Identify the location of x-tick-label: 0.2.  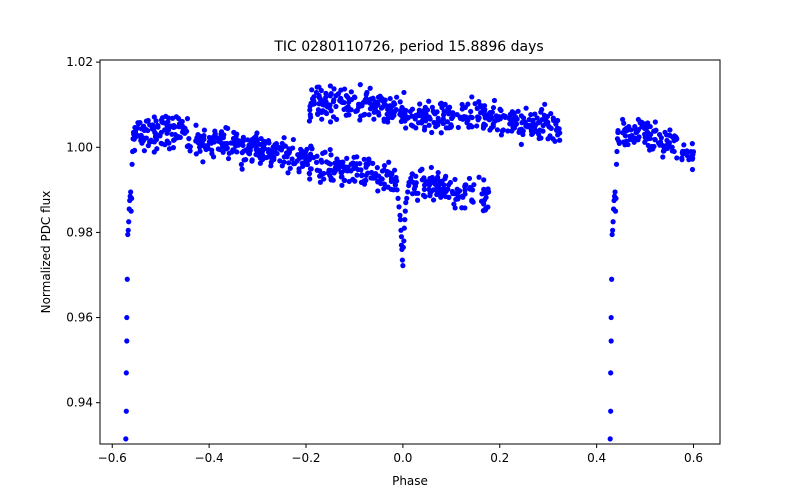
(499, 458).